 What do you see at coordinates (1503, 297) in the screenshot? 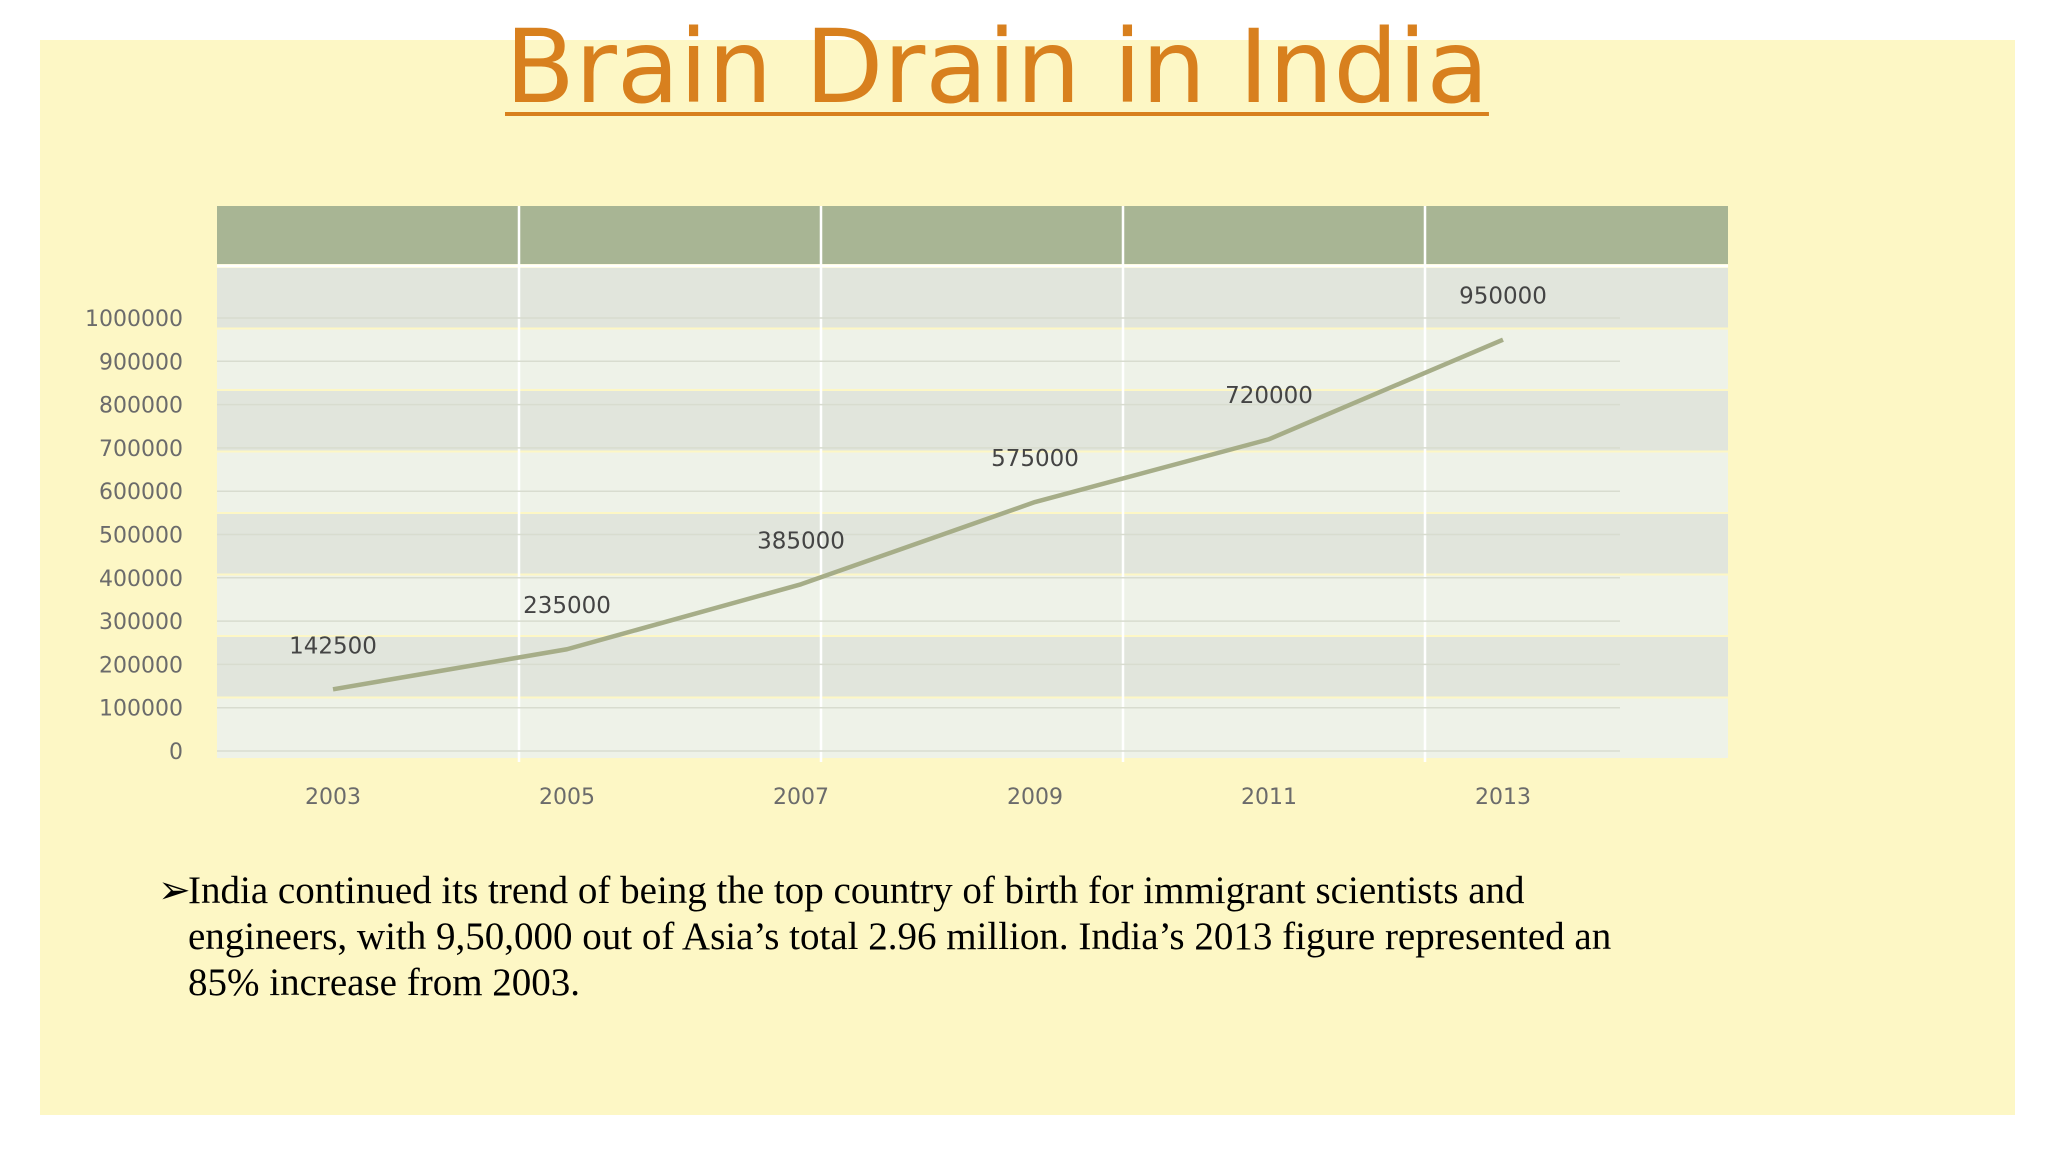
I see `data-label: 950000` at bounding box center [1503, 297].